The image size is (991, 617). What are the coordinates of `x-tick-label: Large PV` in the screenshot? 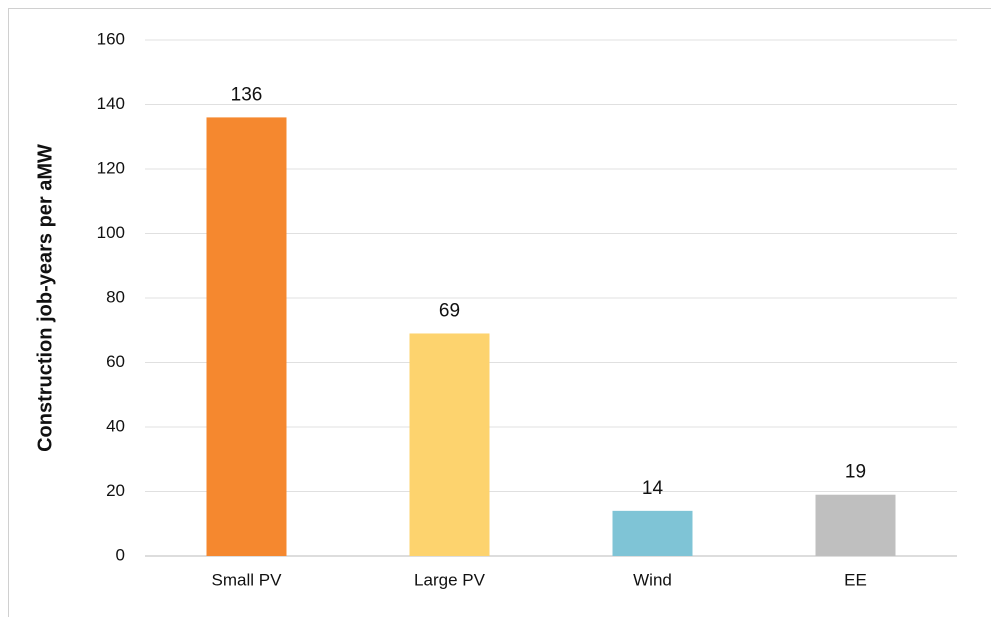 It's located at (450, 579).